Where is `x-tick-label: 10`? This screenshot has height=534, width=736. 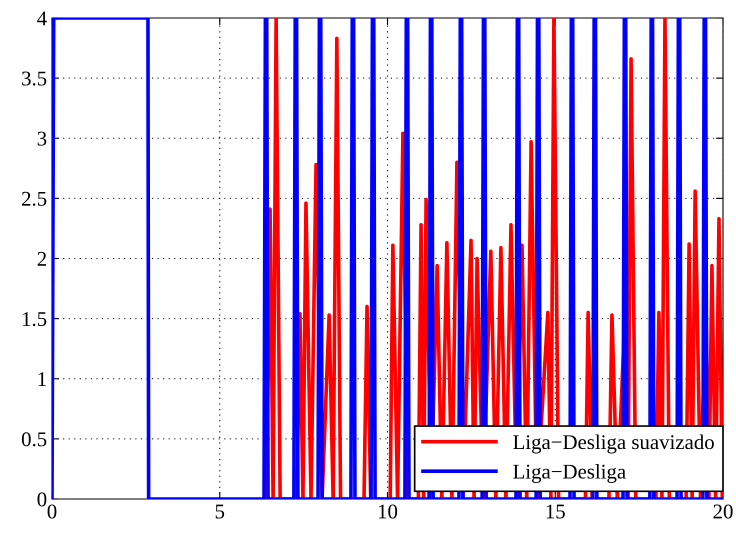 x-tick-label: 10 is located at coordinates (388, 511).